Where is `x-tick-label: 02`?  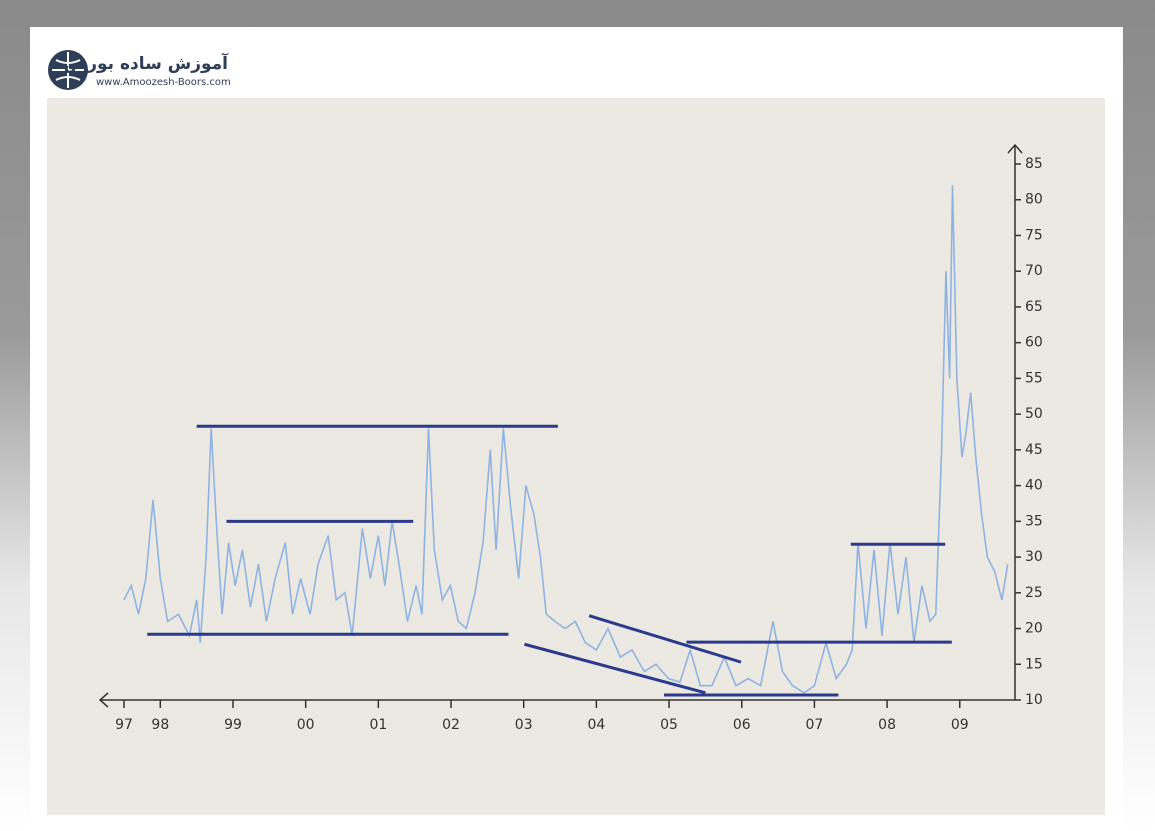
x-tick-label: 02 is located at coordinates (451, 725).